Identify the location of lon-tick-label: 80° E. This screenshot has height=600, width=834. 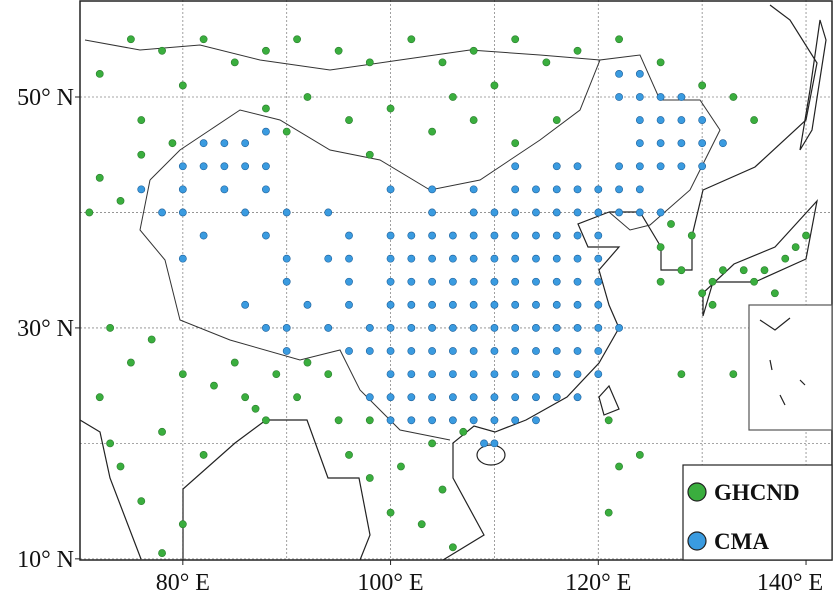
(183, 583).